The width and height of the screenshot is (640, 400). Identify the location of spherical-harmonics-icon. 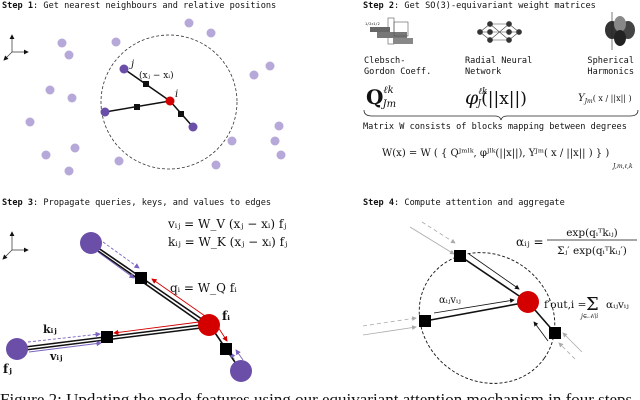
(620, 31).